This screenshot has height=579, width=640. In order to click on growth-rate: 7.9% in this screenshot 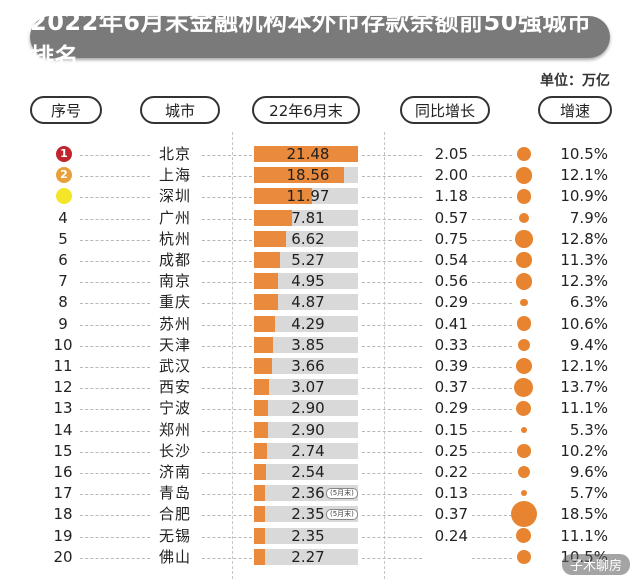, I will do `click(588, 217)`.